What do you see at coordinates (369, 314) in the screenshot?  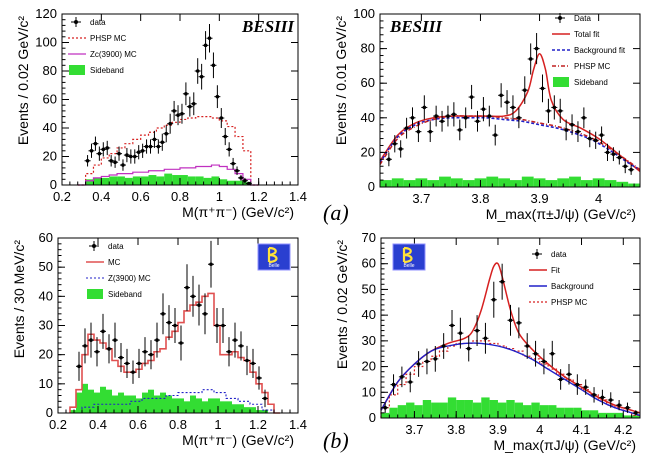 I see `y-tick-label: 40` at bounding box center [369, 314].